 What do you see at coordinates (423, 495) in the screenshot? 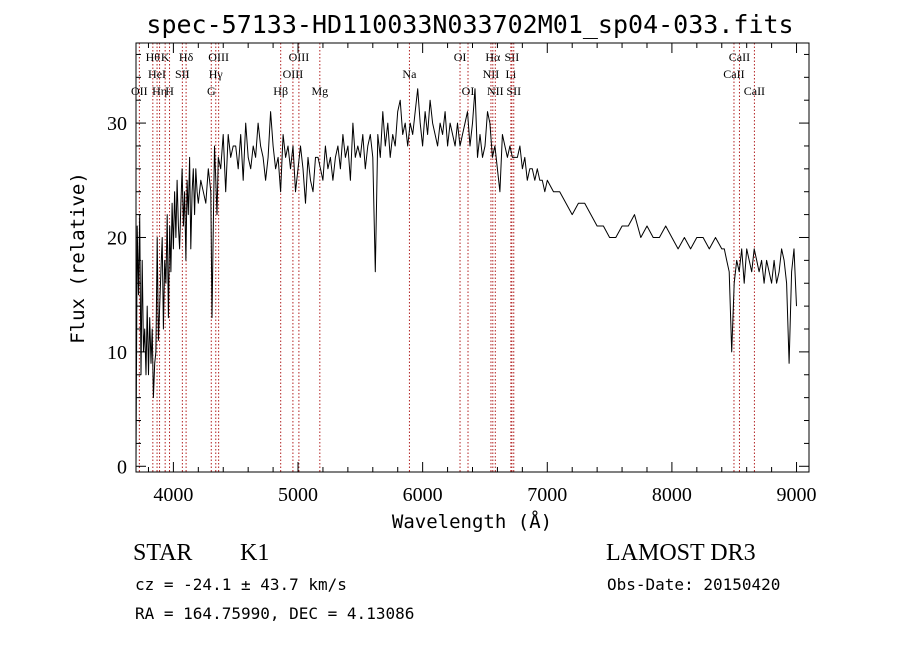
I see `x-tick-label: 6000` at bounding box center [423, 495].